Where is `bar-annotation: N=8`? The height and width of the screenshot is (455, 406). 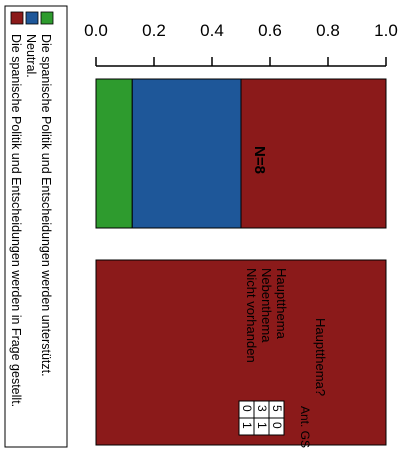 bar-annotation: N=8 is located at coordinates (259, 160).